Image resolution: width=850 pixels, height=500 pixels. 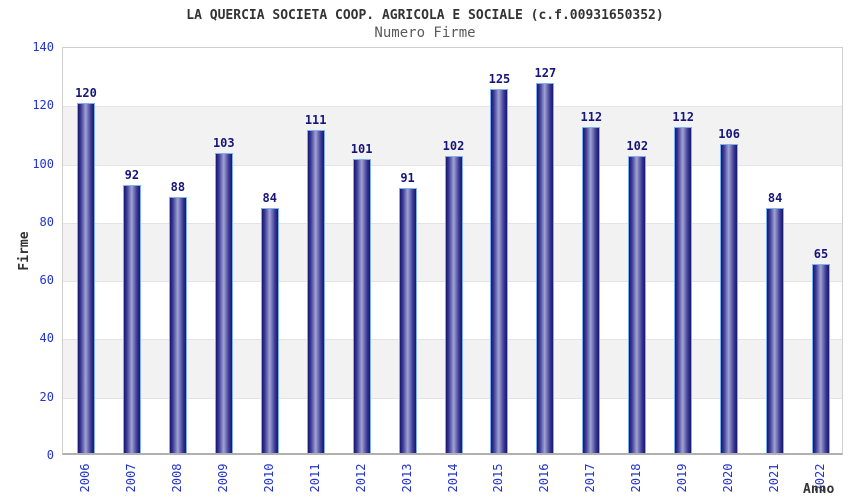 What do you see at coordinates (46, 280) in the screenshot?
I see `y-tick-label: 60` at bounding box center [46, 280].